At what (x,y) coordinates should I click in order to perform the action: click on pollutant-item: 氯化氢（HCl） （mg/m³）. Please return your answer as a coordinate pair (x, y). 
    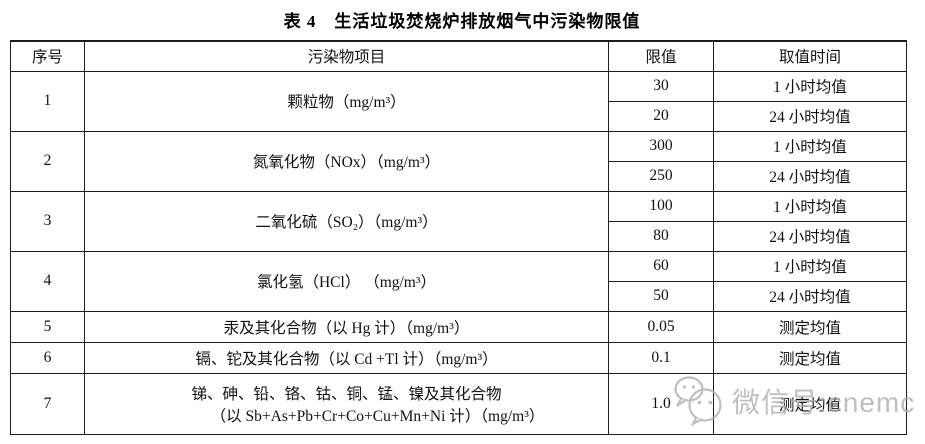
    Looking at the image, I should click on (346, 281).